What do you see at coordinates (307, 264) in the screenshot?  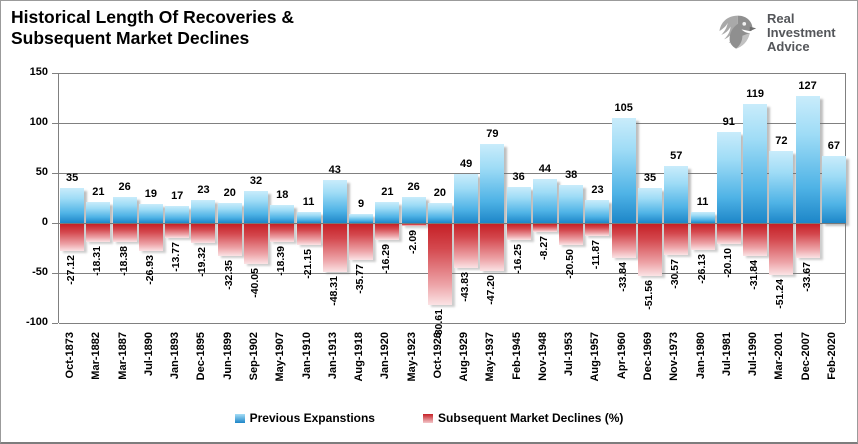 I see `decline-value-label: -21.15` at bounding box center [307, 264].